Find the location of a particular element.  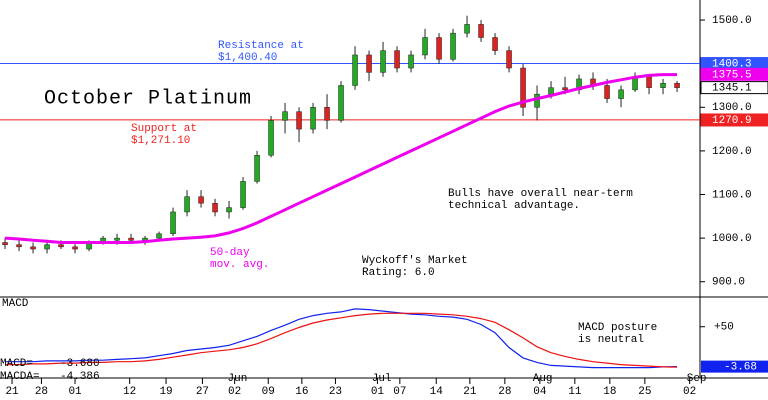

price-tag-label: 1345.1 is located at coordinates (732, 89).